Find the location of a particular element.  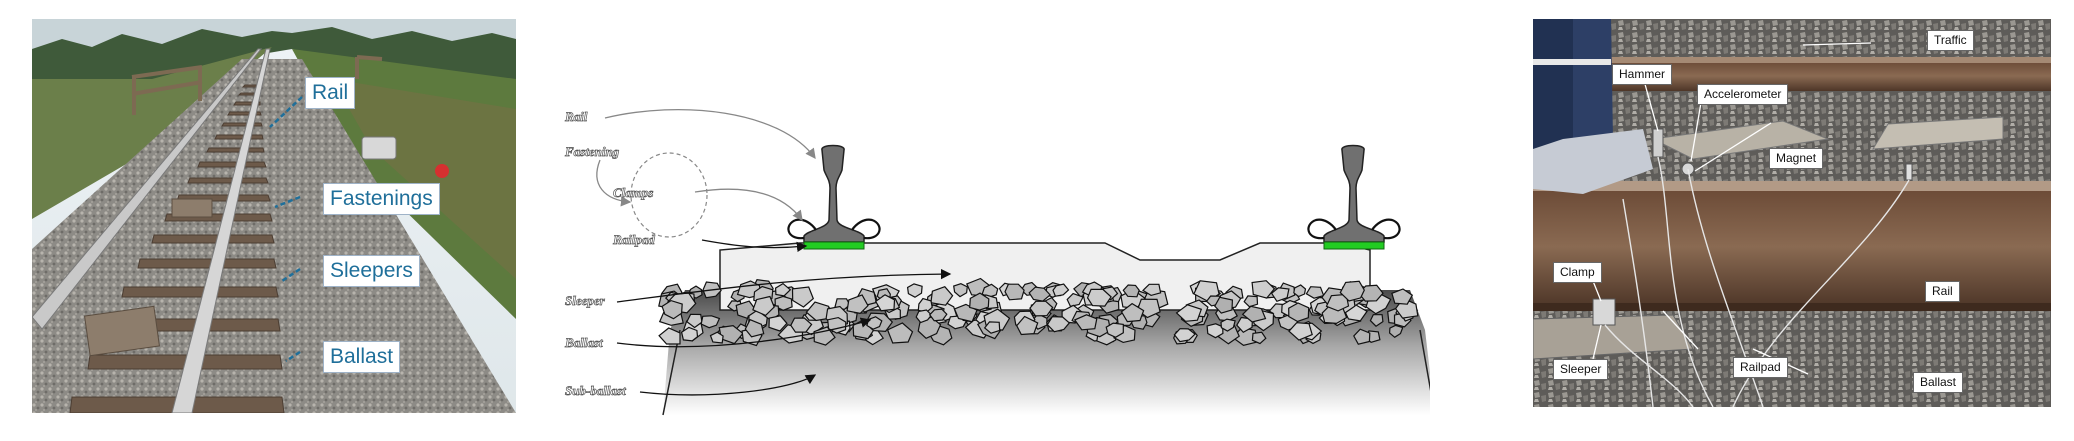

ballast-stones is located at coordinates (1038, 312).